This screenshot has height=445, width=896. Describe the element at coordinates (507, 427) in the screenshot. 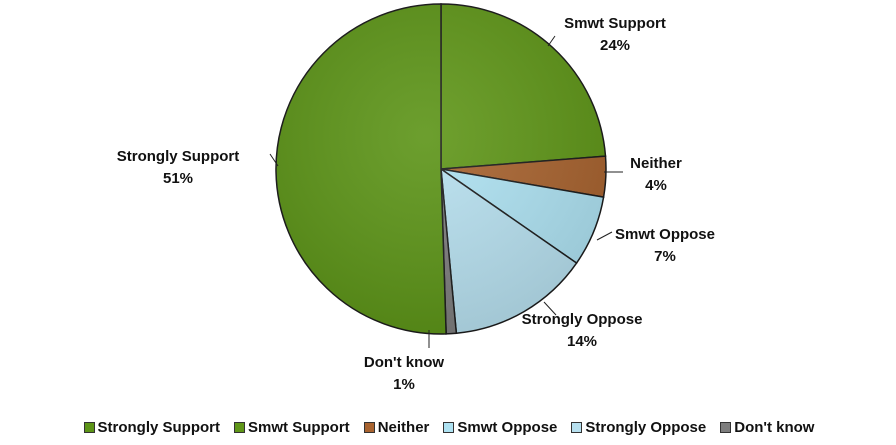

I see `legend-label: Smwt Oppose` at that location.